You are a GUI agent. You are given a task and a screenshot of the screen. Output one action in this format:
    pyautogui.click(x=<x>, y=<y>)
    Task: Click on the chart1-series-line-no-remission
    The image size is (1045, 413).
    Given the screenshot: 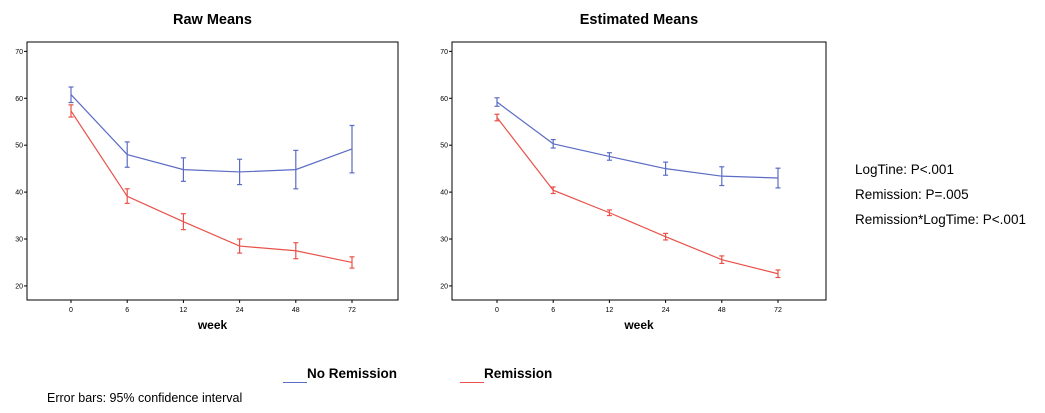 What is the action you would take?
    pyautogui.click(x=211, y=133)
    